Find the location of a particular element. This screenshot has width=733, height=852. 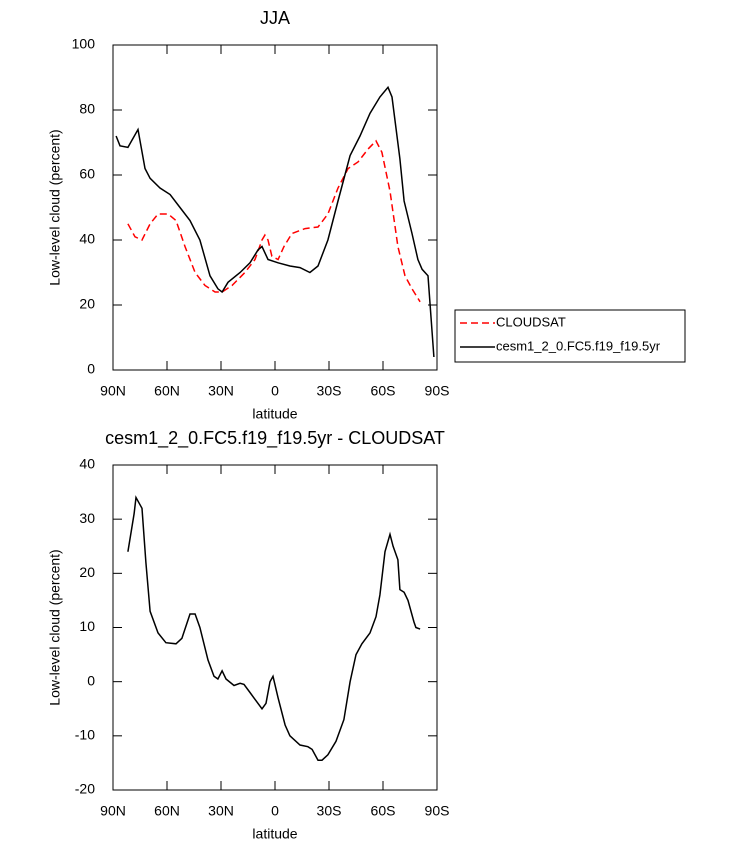

y-tick-label: -20 is located at coordinates (85, 789).